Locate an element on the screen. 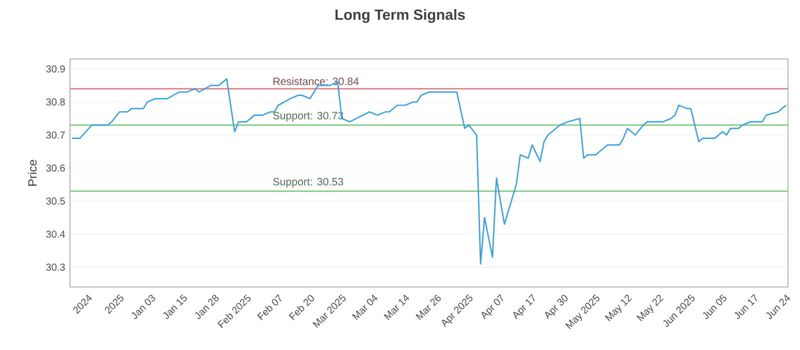 The width and height of the screenshot is (800, 350). x-tick-label: Apr 07 is located at coordinates (493, 307).